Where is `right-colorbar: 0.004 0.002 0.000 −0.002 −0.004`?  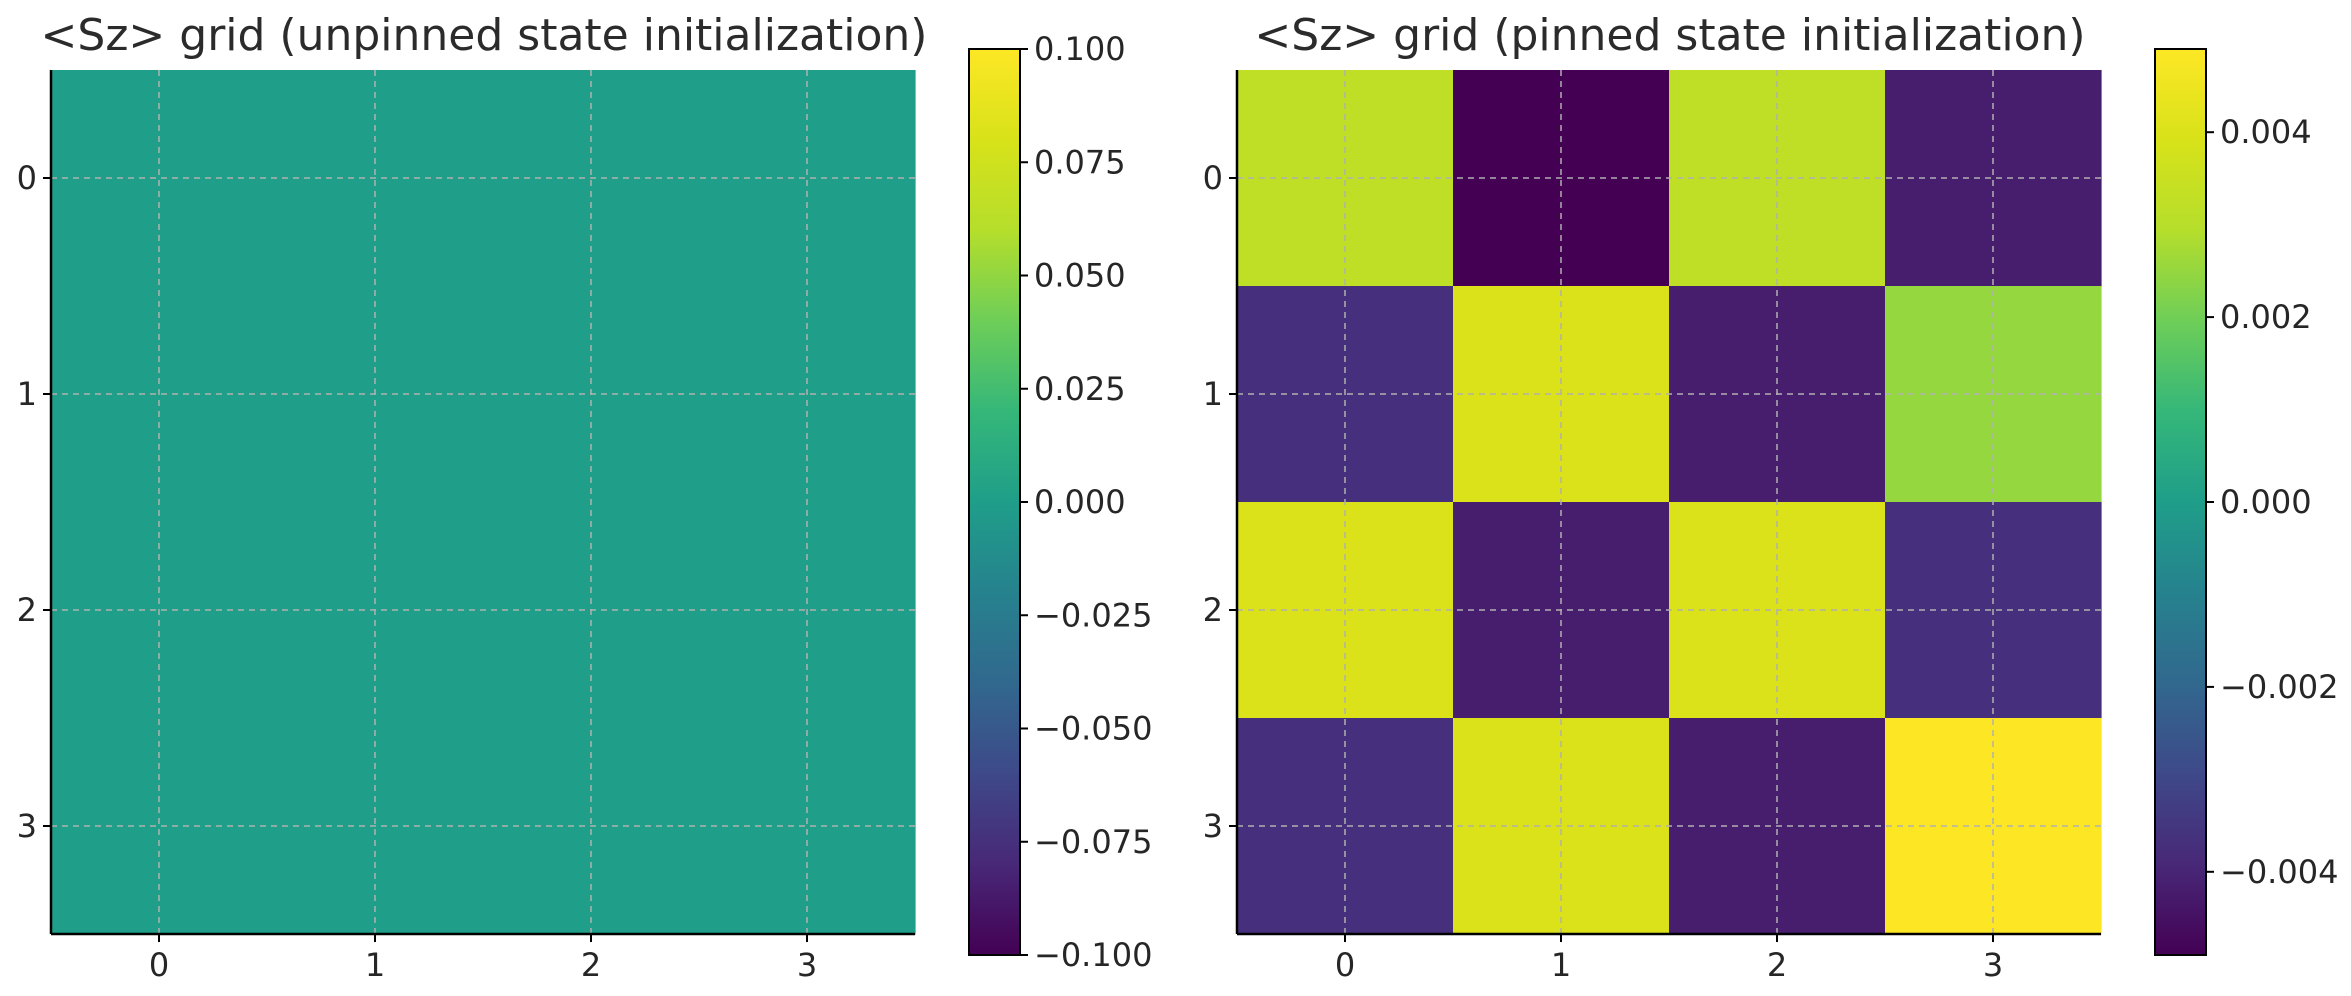
right-colorbar: 0.004 0.002 0.000 −0.002 −0.004 is located at coordinates (2246, 502).